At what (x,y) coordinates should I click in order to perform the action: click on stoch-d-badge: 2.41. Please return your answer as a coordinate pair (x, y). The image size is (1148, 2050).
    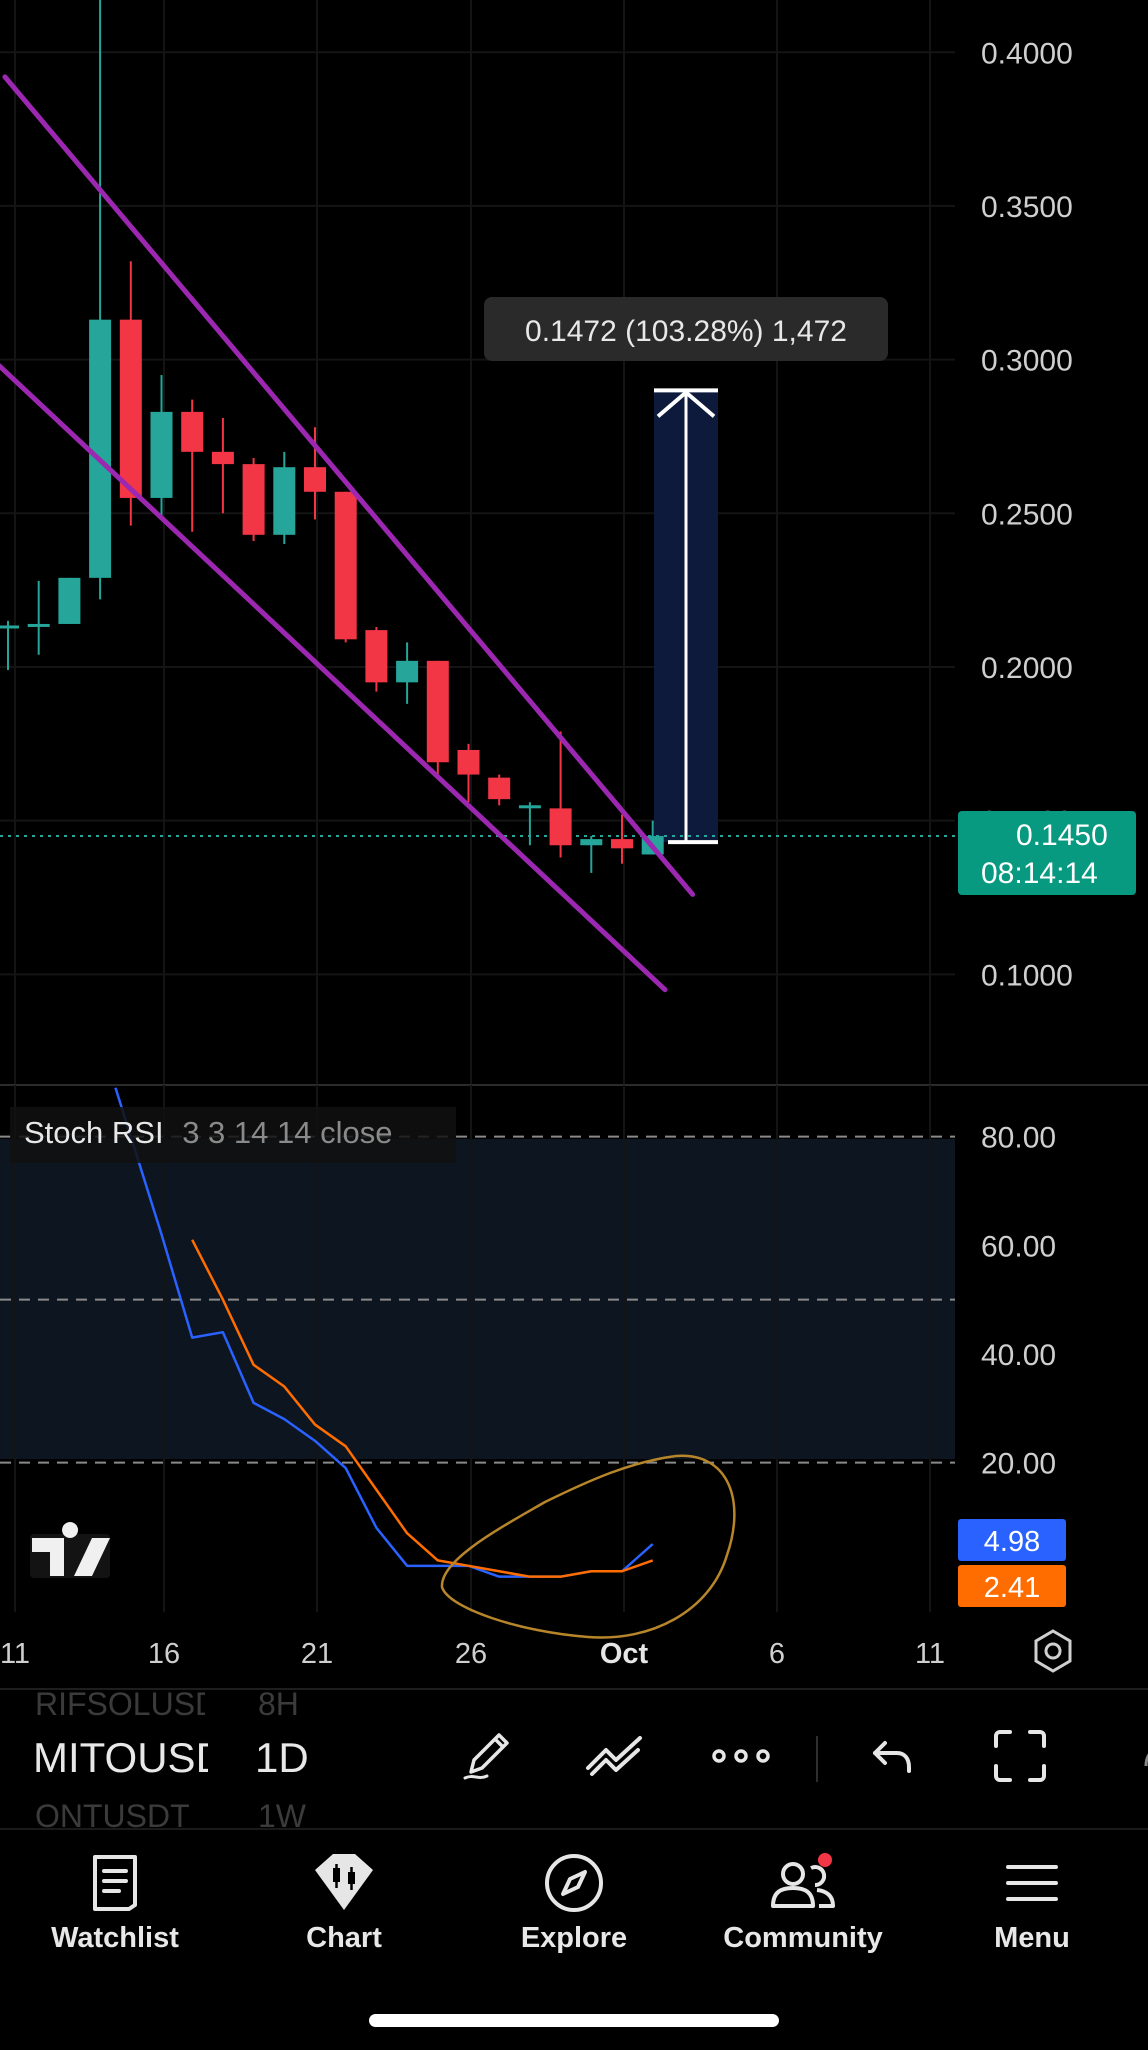
    Looking at the image, I should click on (1012, 1586).